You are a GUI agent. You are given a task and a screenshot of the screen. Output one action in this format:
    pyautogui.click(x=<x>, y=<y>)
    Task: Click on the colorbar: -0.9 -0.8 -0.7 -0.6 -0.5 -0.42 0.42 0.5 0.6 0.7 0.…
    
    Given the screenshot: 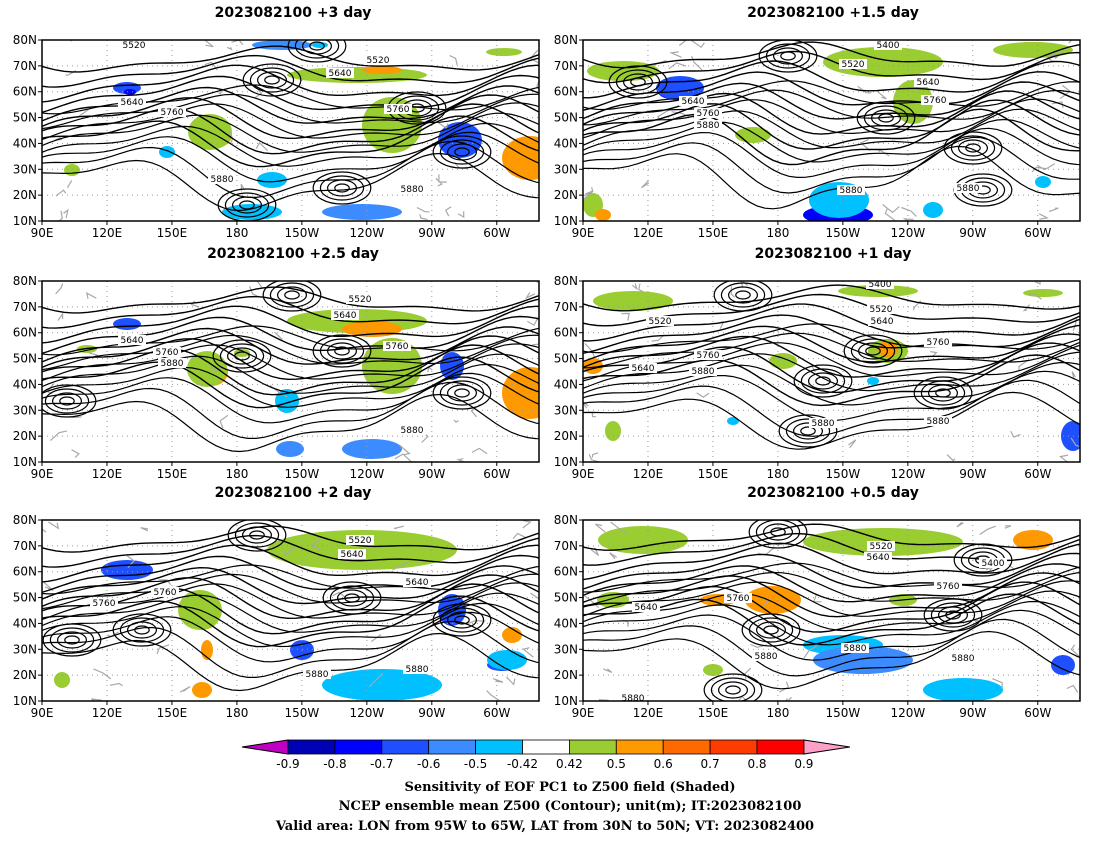 What is the action you would take?
    pyautogui.click(x=545, y=755)
    